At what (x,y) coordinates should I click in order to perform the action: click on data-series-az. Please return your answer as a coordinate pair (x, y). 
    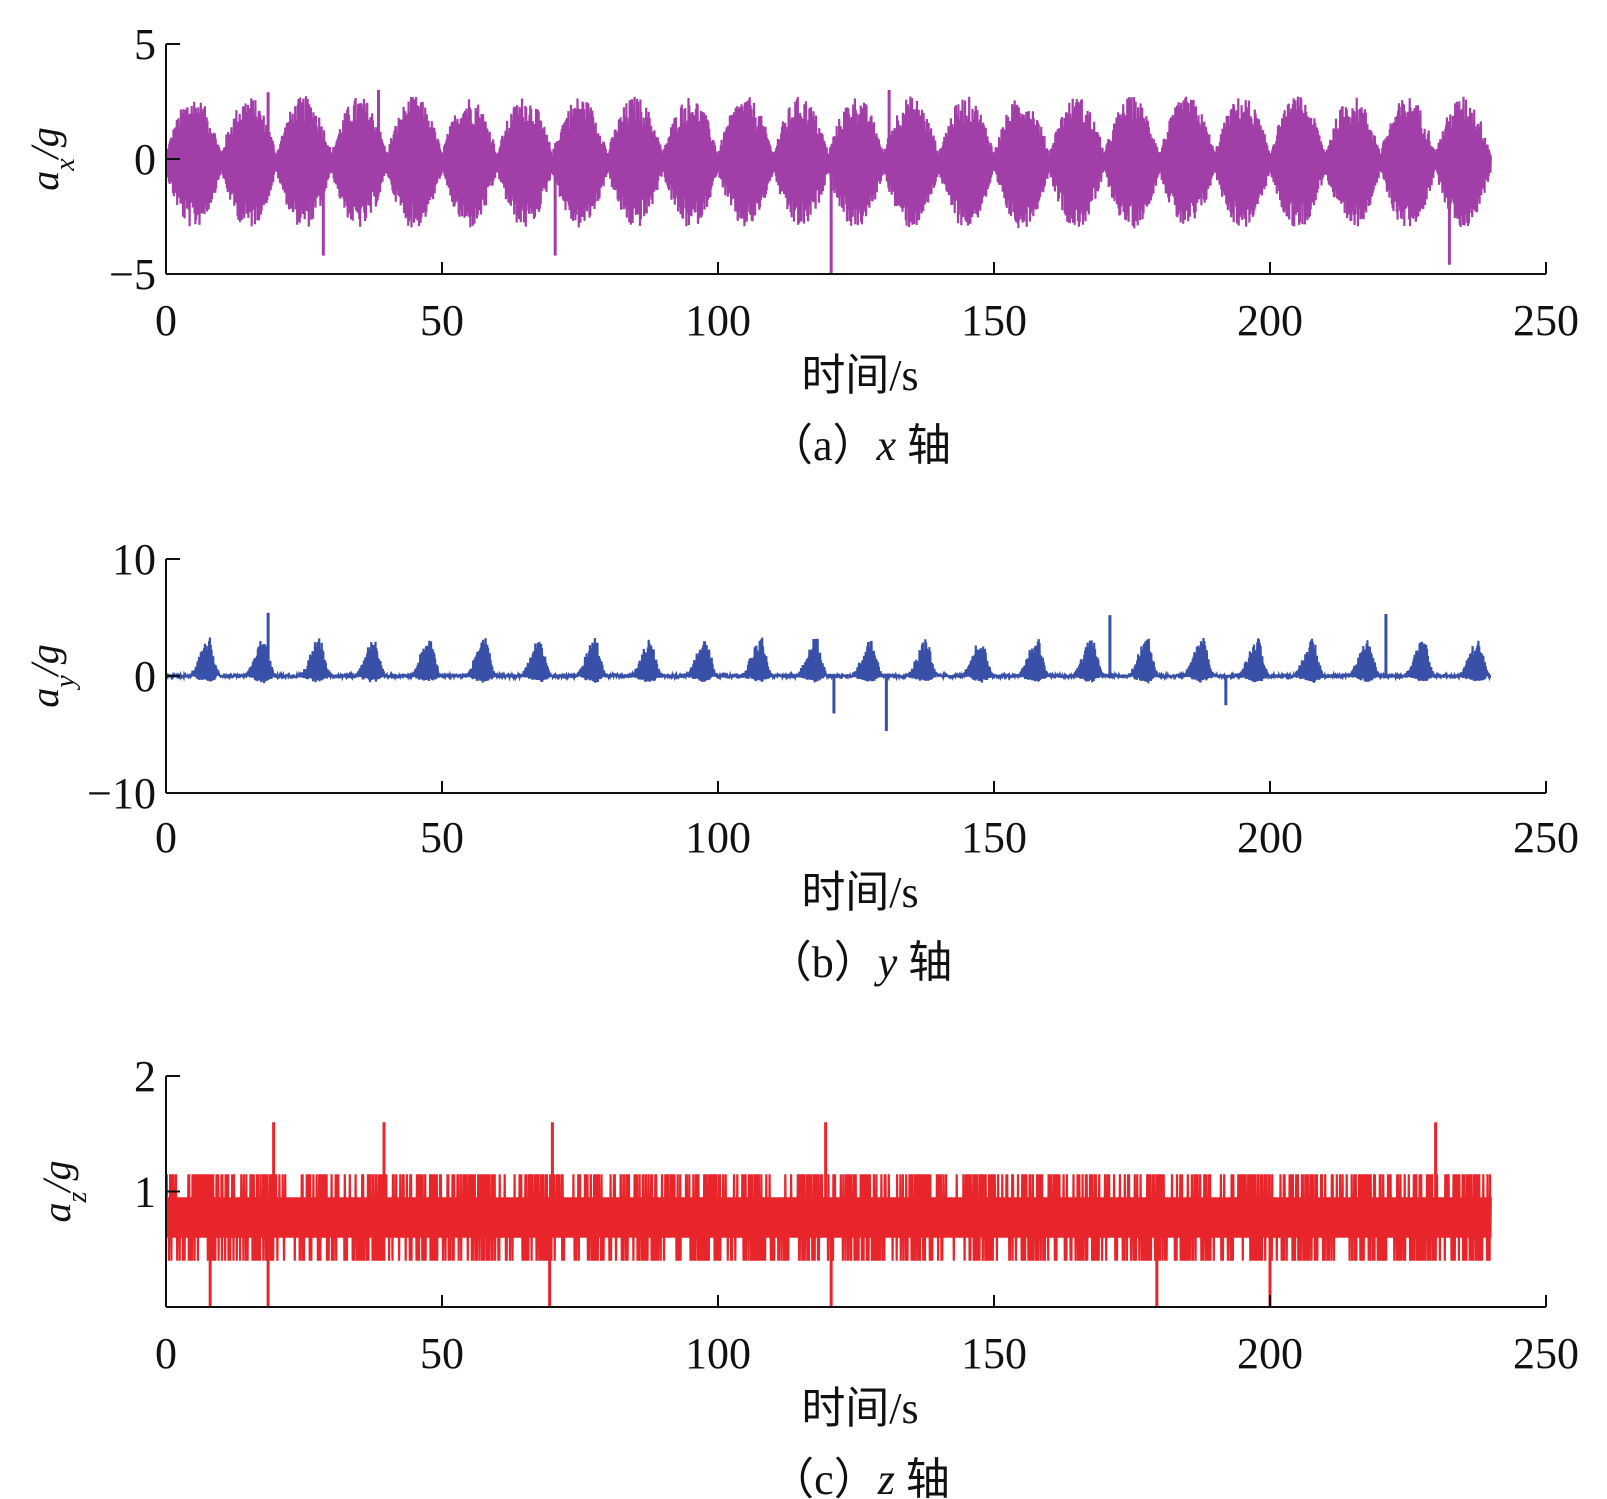
    Looking at the image, I should click on (828, 1217).